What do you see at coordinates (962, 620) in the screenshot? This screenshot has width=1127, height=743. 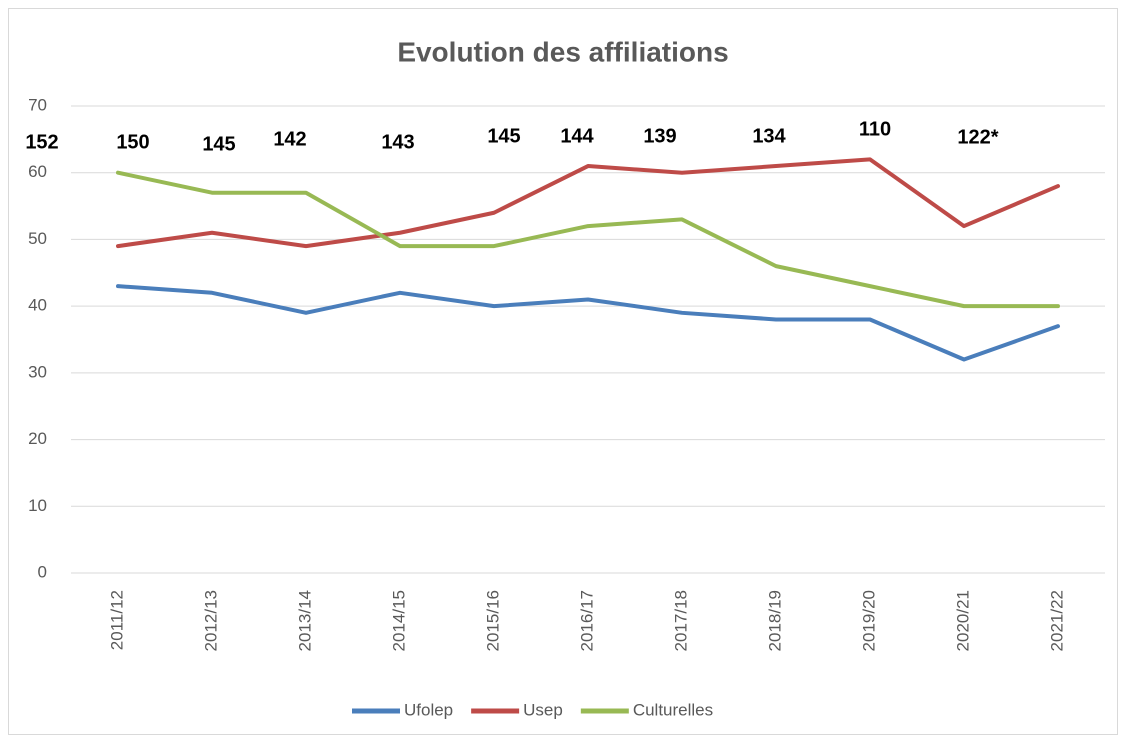 I see `x-tick-label: 2020/21` at bounding box center [962, 620].